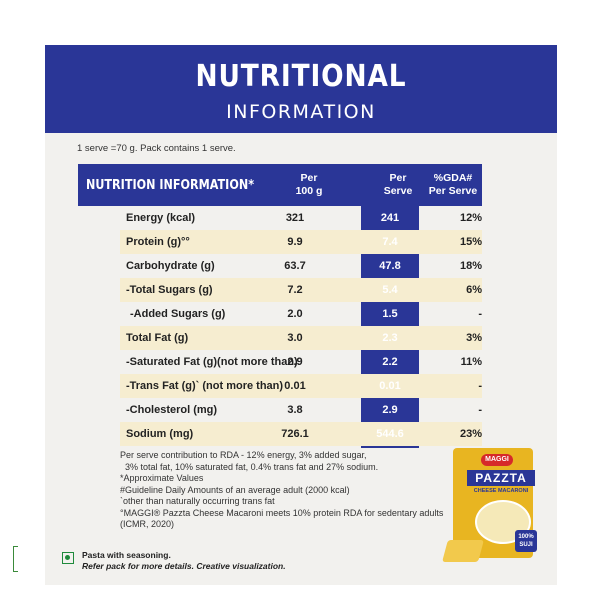 The height and width of the screenshot is (600, 600). Describe the element at coordinates (158, 242) in the screenshot. I see `nutrient-name: Protein (g)°°` at that location.